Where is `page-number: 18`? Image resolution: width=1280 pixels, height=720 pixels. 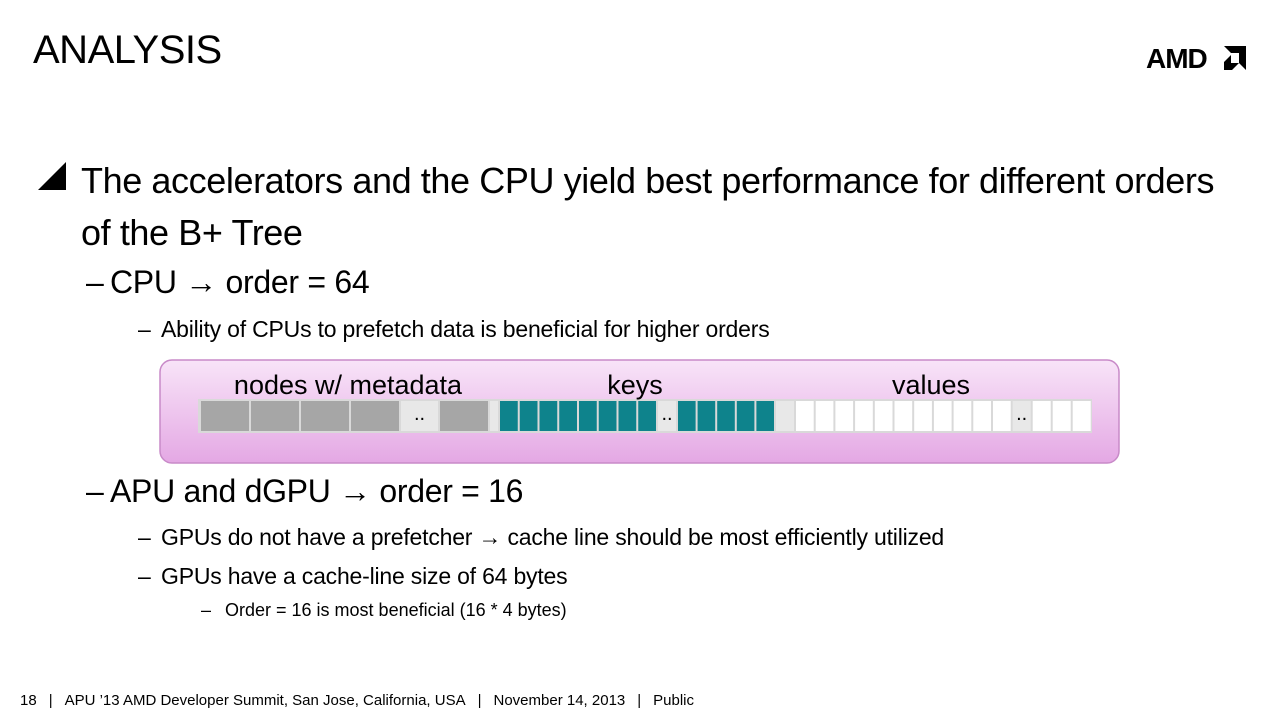 page-number: 18 is located at coordinates (28, 700).